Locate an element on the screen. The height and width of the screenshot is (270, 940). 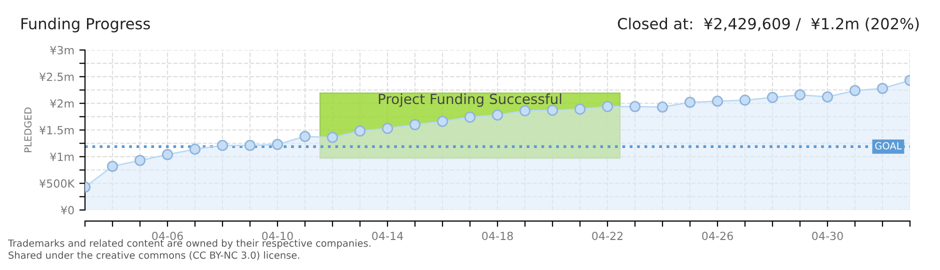
x-tick-label: 04-10 is located at coordinates (277, 236).